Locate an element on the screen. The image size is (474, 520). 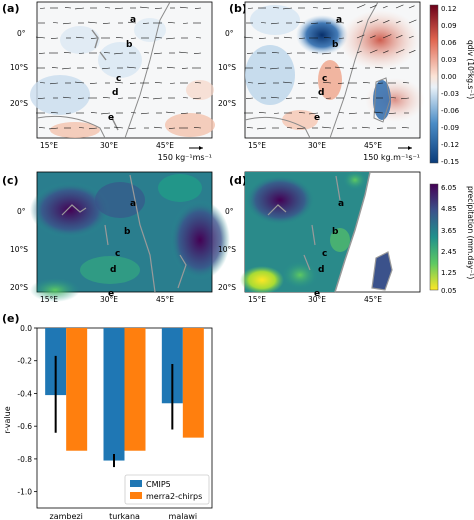
field-shading is located at coordinates (122, 78).